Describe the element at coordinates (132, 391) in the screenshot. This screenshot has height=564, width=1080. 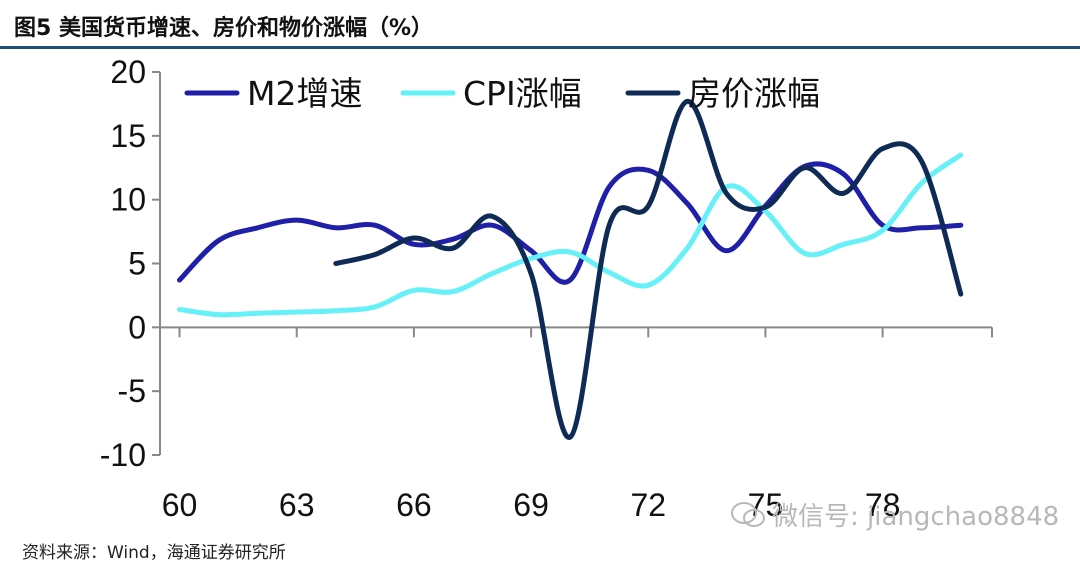
I see `y-tick-label: -5` at that location.